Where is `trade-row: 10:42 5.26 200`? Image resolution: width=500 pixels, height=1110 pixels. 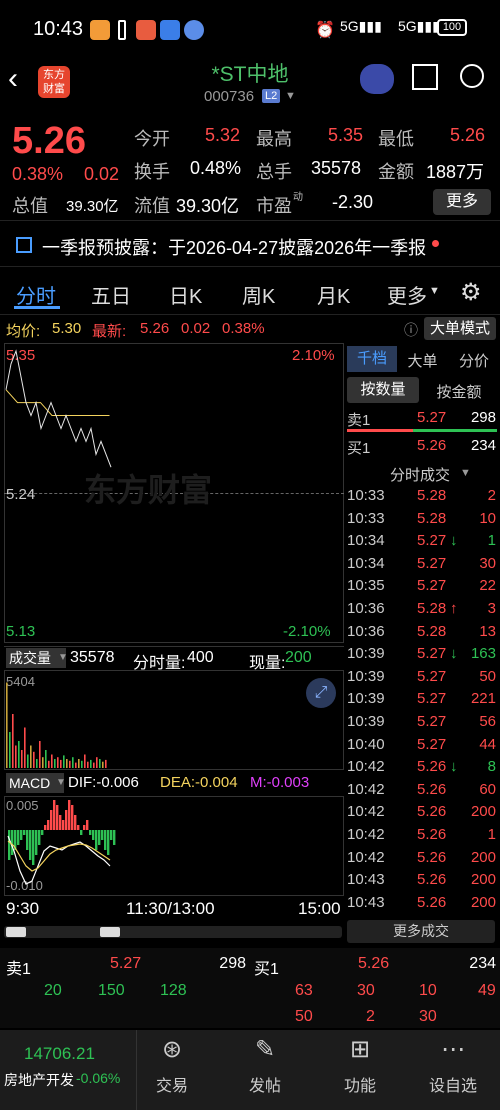
trade-row: 10:42 5.26 200 is located at coordinates (250, 814).